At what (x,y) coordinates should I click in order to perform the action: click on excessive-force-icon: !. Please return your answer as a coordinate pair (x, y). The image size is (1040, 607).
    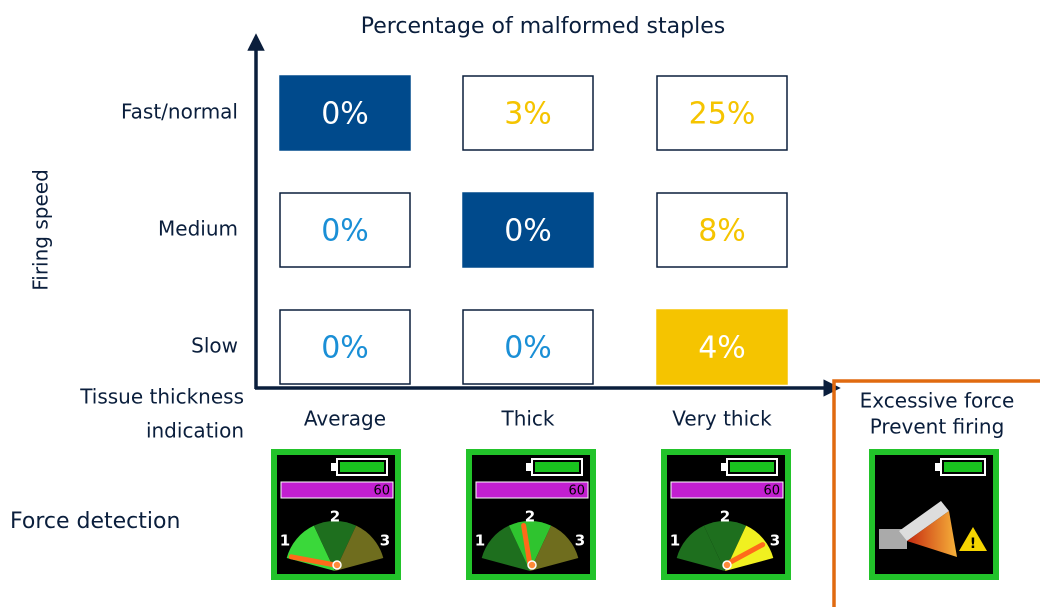
    Looking at the image, I should click on (934, 514).